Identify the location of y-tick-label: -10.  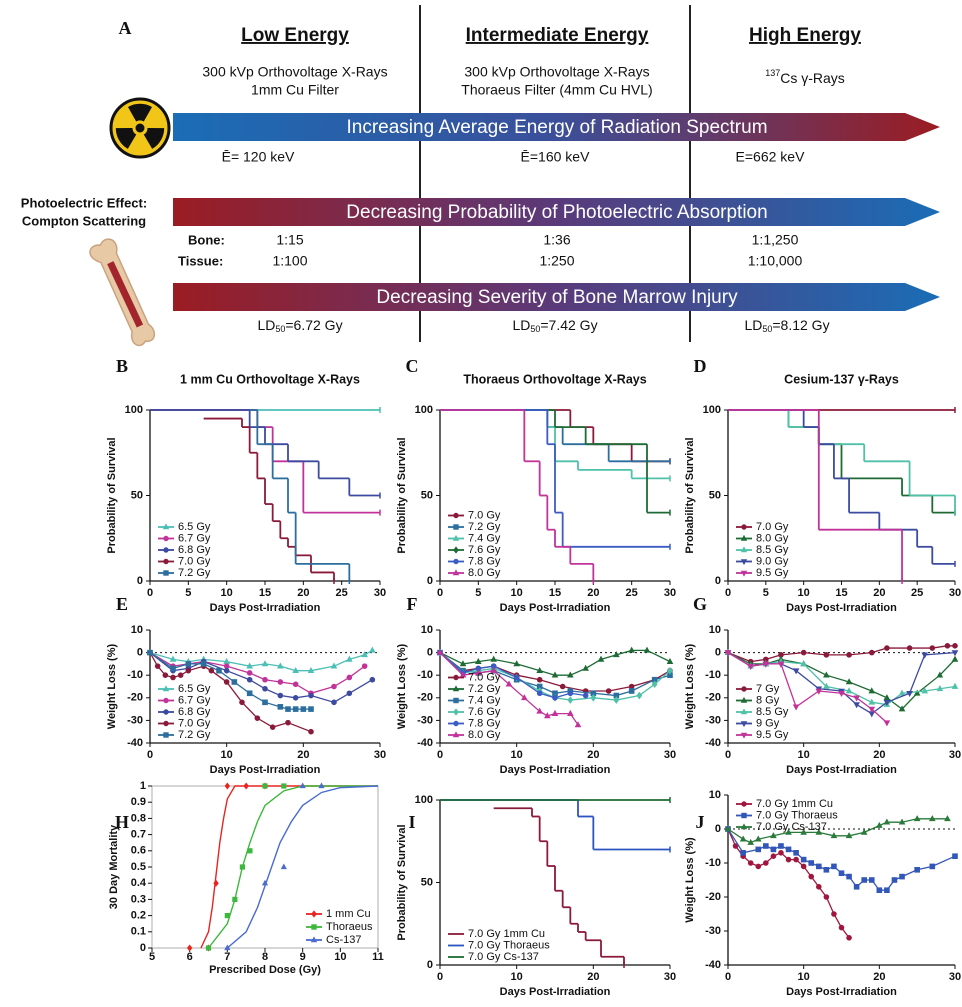
(713, 675).